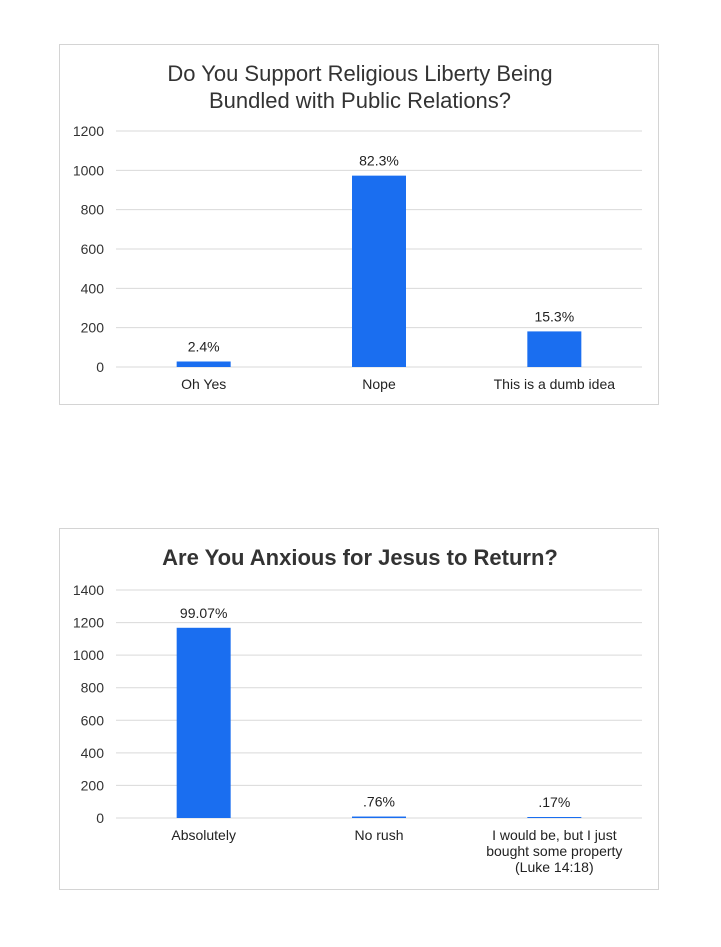  I want to click on x-category-label: No rush, so click(378, 835).